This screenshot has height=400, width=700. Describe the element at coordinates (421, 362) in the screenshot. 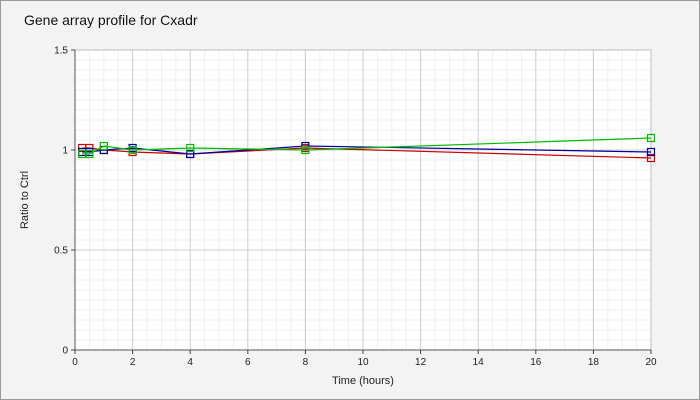

I see `x-tick-label: 12` at that location.